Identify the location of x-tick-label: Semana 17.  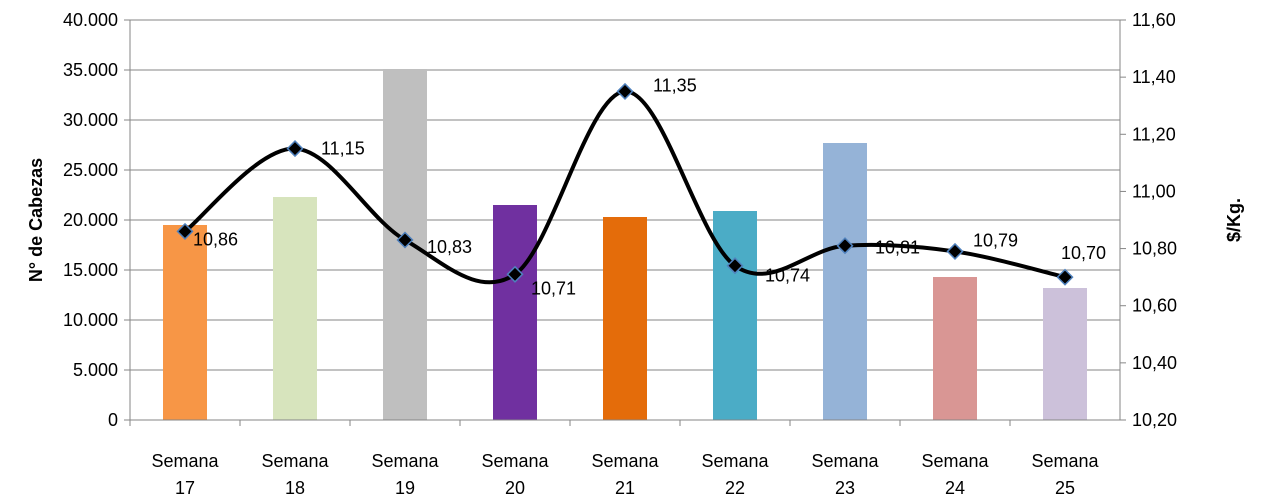
(185, 474).